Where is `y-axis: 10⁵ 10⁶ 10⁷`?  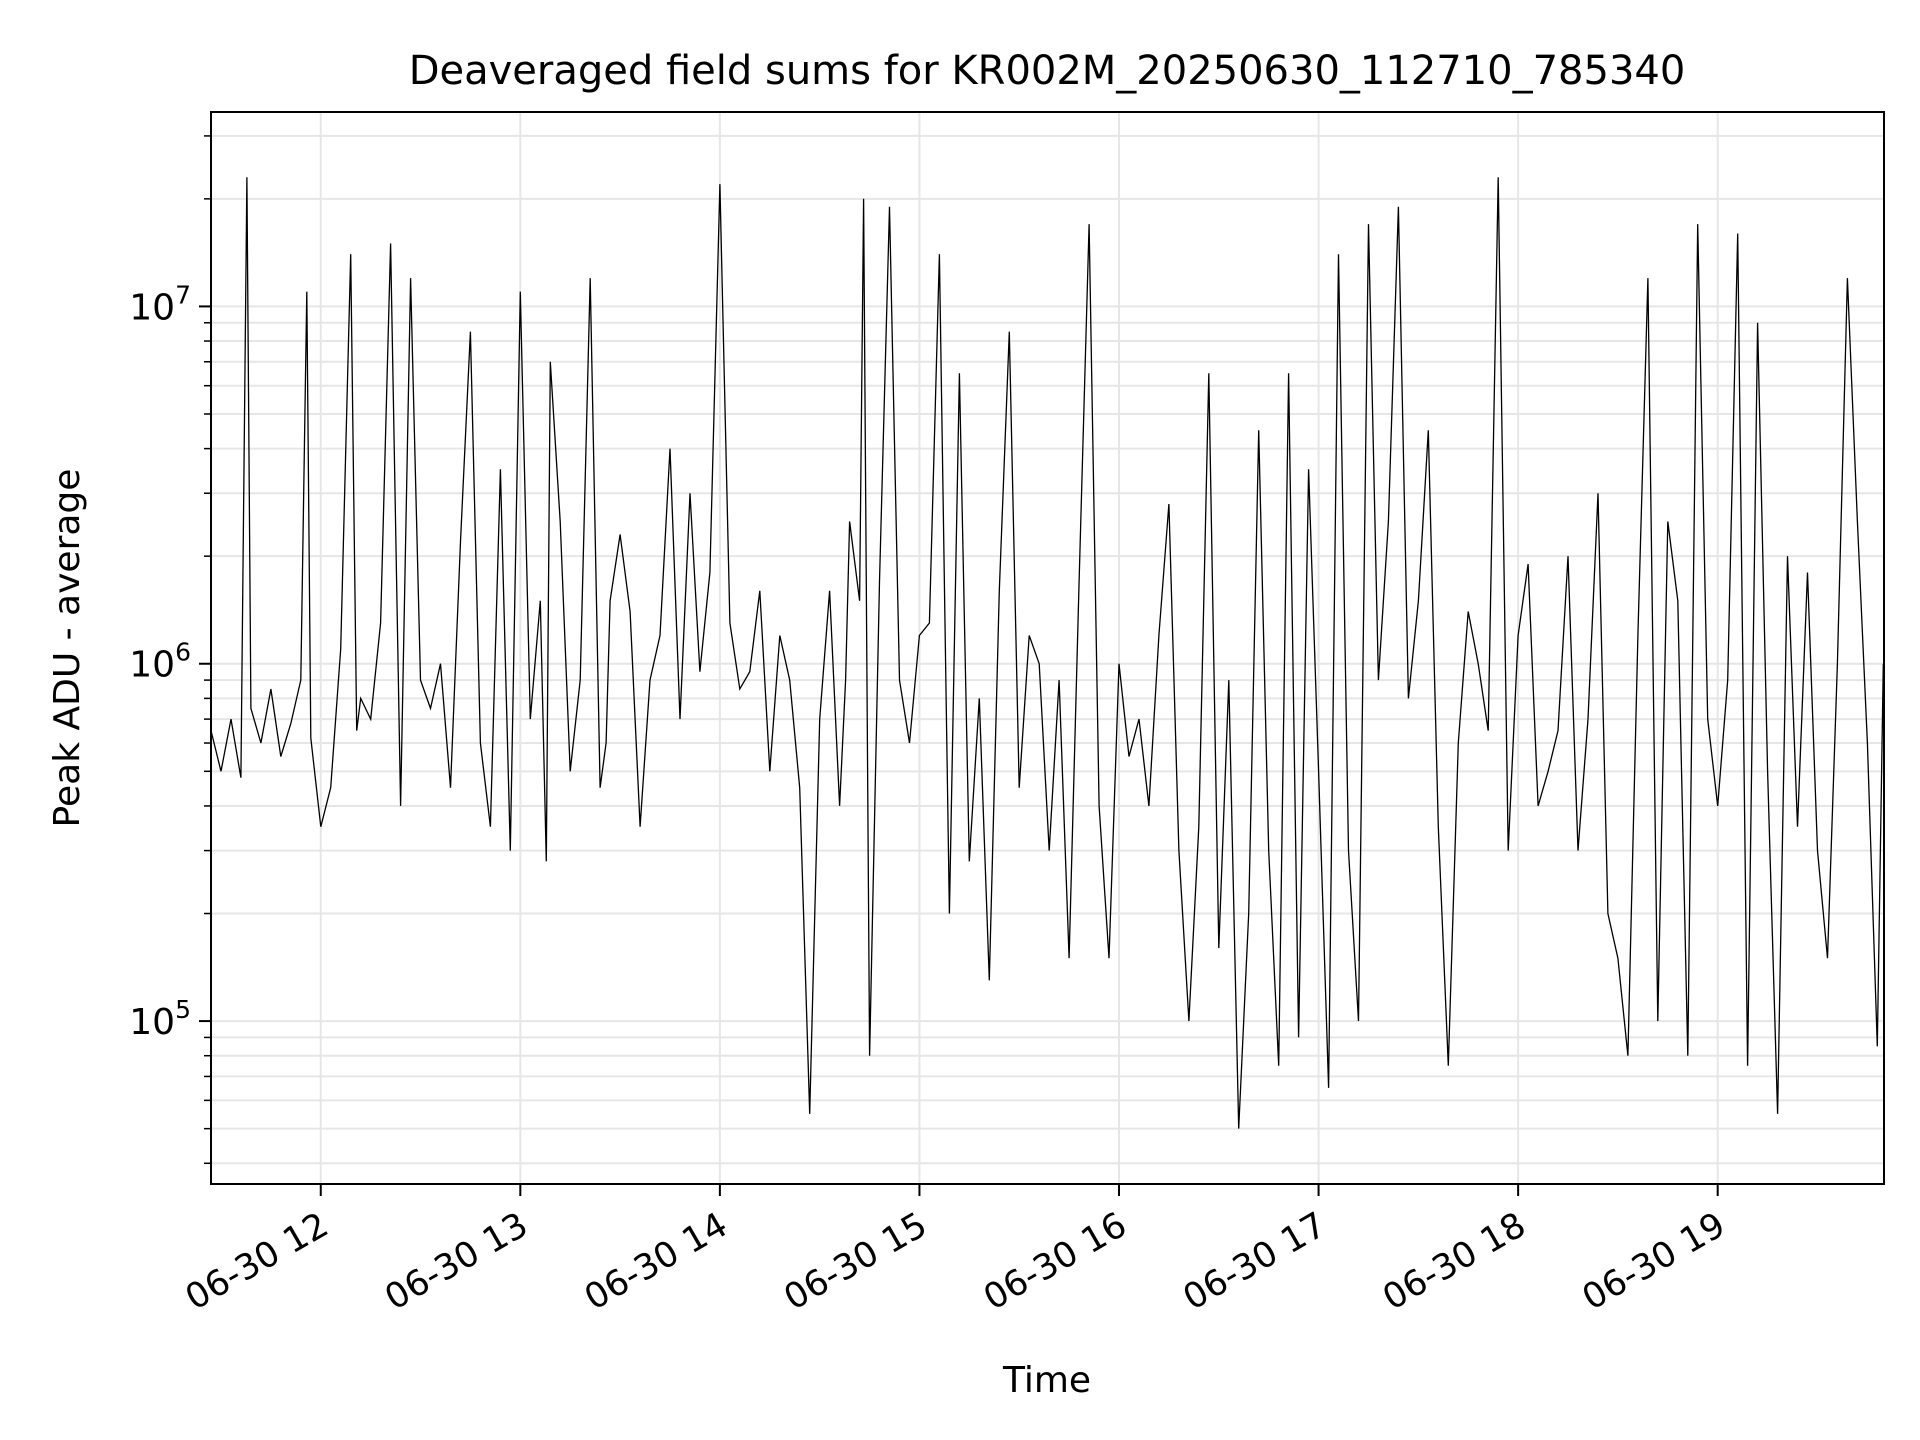
y-axis: 10⁵ 10⁶ 10⁷ is located at coordinates (170, 650).